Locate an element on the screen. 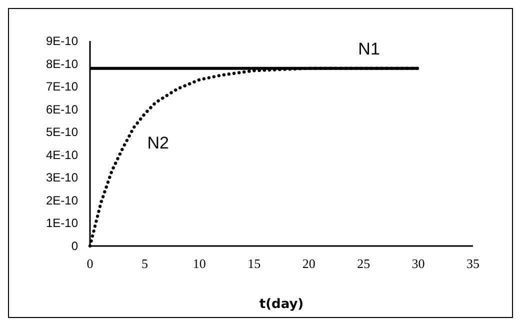  y-tick-label: 5E-10 is located at coordinates (62, 132).